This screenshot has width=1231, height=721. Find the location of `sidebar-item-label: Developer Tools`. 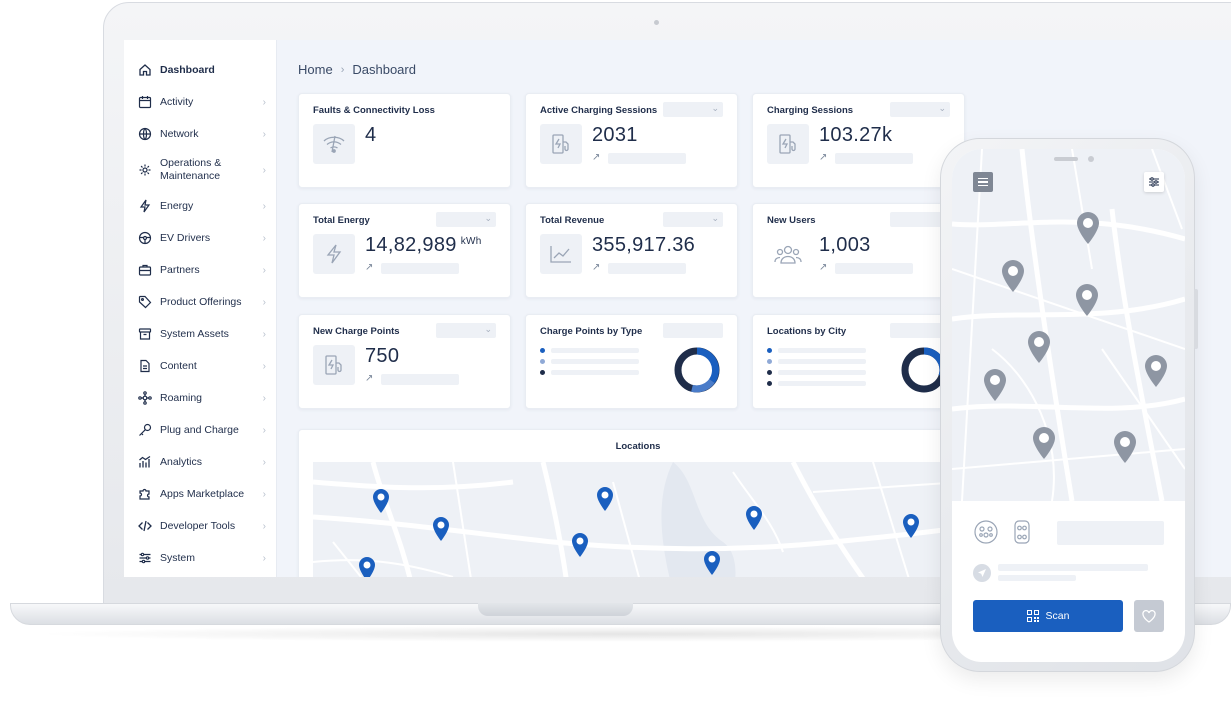

sidebar-item-label: Developer Tools is located at coordinates (198, 525).